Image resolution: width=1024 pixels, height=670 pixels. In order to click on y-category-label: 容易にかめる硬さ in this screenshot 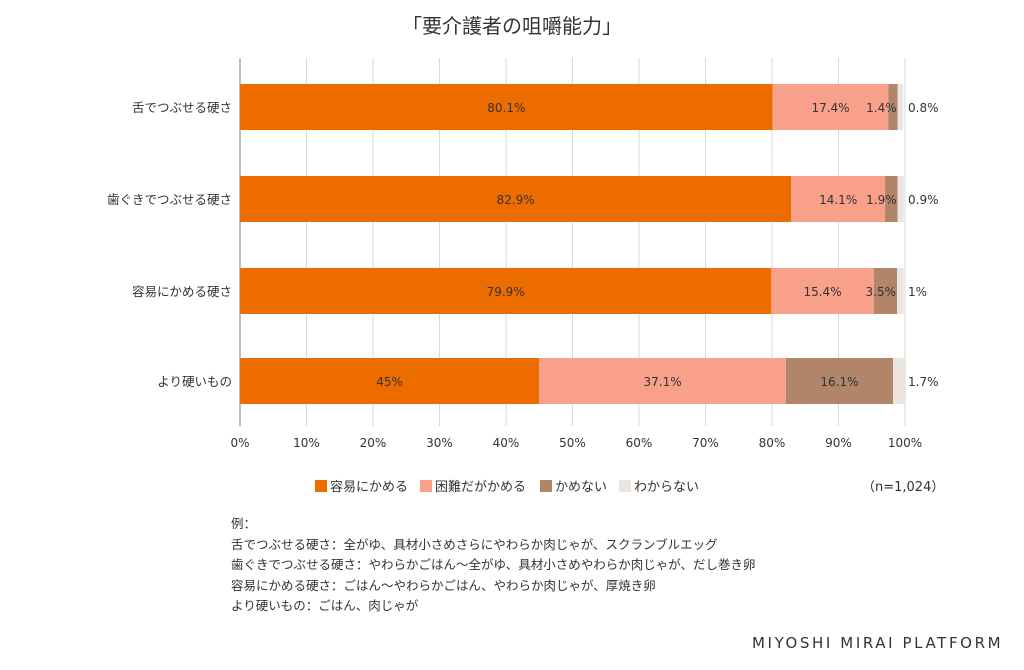, I will do `click(182, 291)`.